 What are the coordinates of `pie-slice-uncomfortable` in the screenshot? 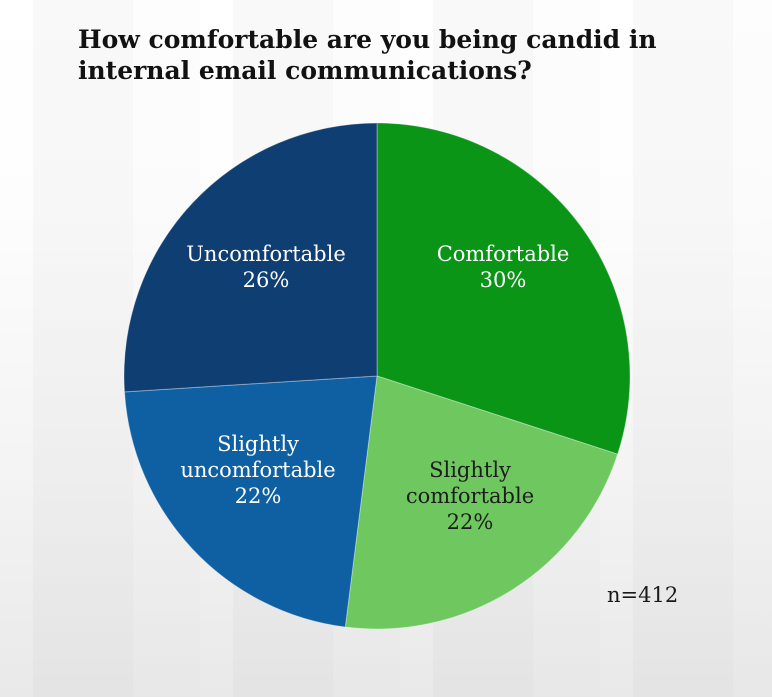 It's located at (250, 257).